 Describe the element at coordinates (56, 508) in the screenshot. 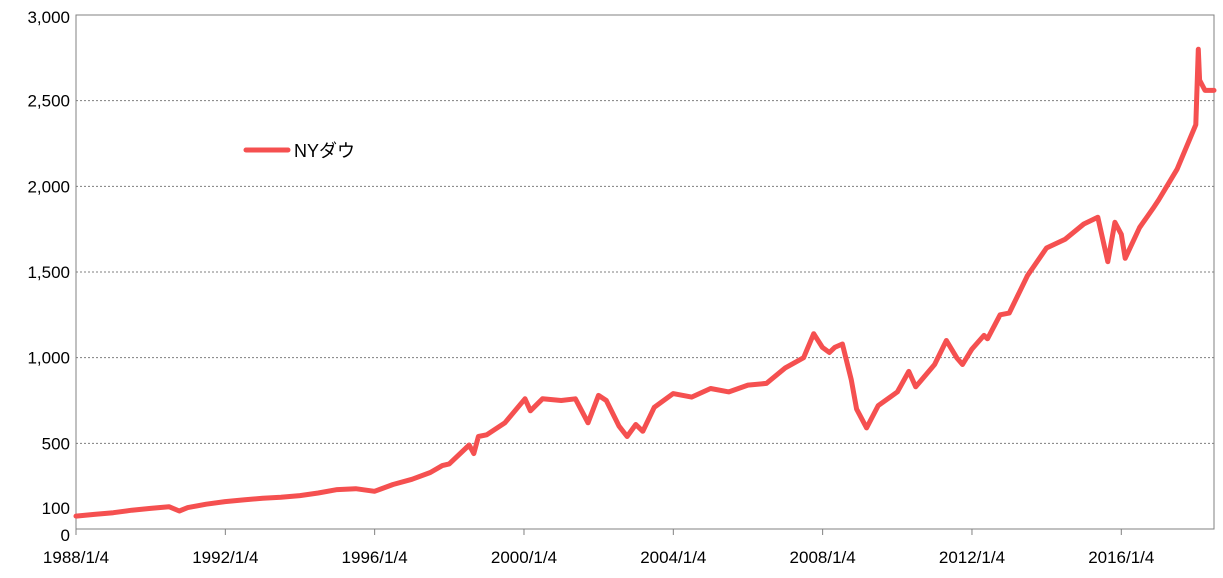

I see `y-tick-label: 100` at that location.